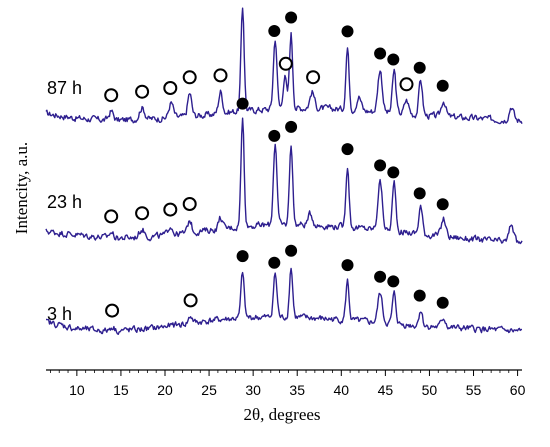  I want to click on x-tick-label: 40, so click(342, 390).